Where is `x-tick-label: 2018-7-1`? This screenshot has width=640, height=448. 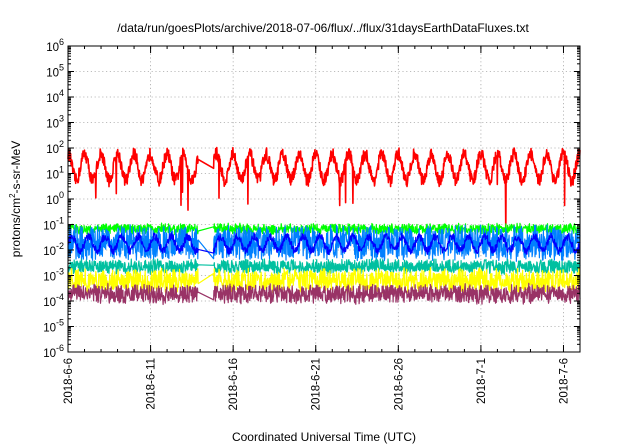 x-tick-label: 2018-7-1 is located at coordinates (482, 381).